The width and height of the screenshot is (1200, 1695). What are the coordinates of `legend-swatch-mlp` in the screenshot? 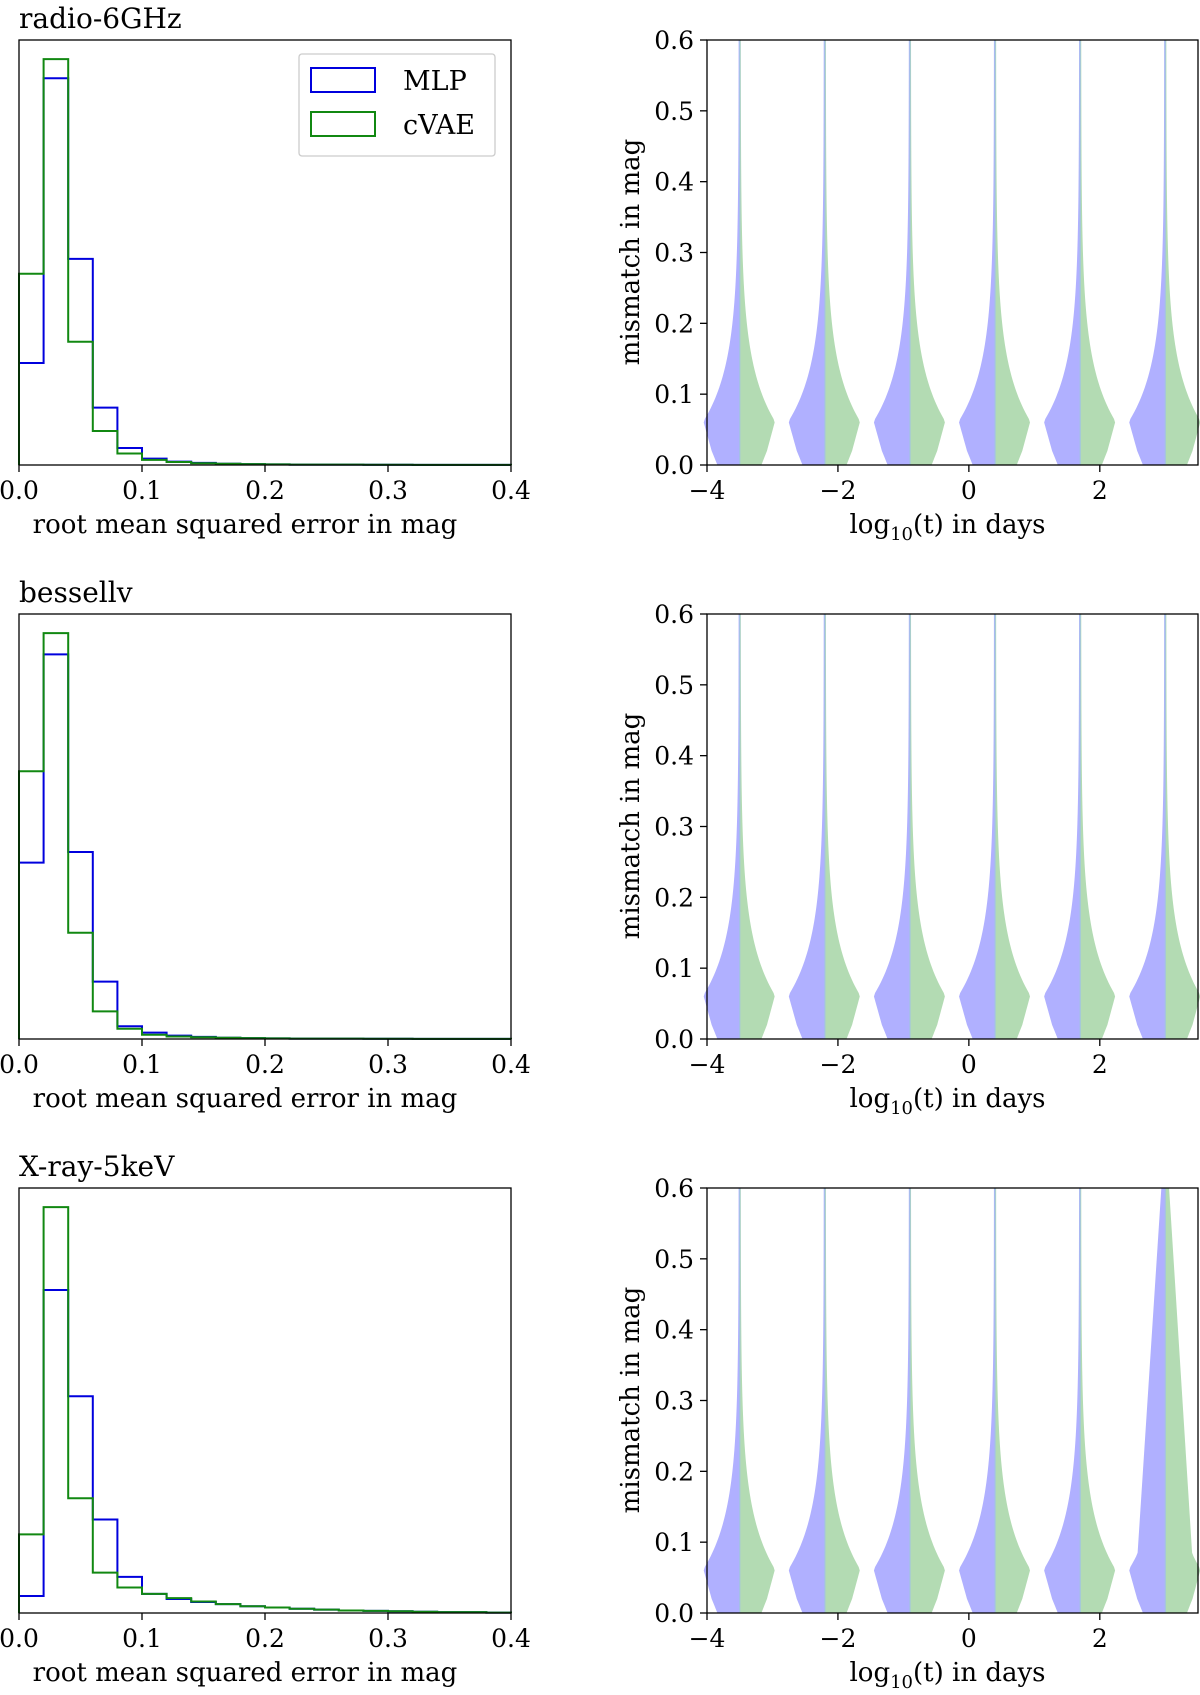 It's located at (343, 80).